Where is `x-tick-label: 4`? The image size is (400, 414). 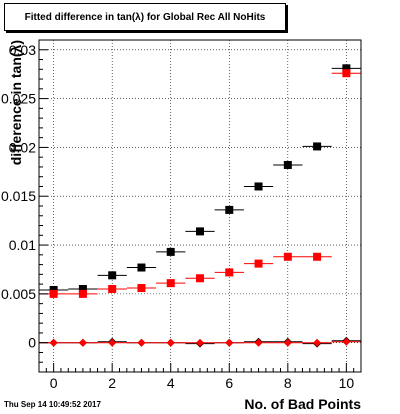
x-tick-label: 4 is located at coordinates (171, 383).